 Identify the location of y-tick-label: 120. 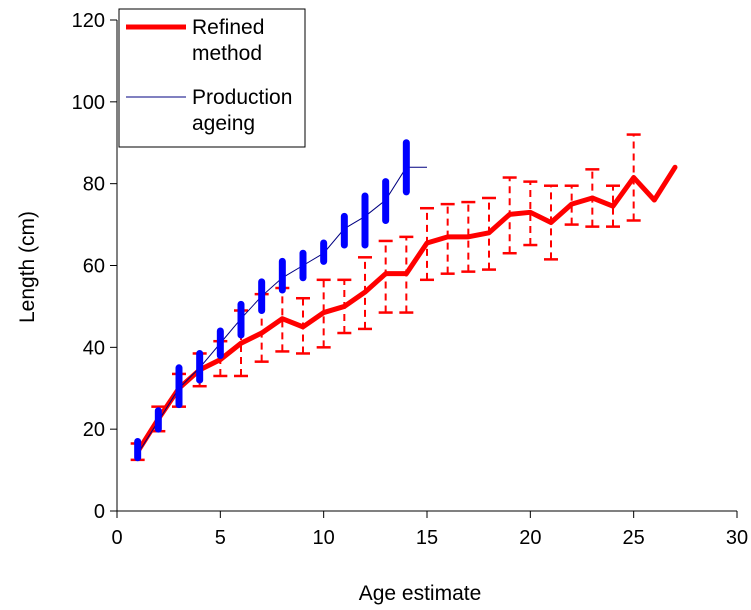
(88, 21).